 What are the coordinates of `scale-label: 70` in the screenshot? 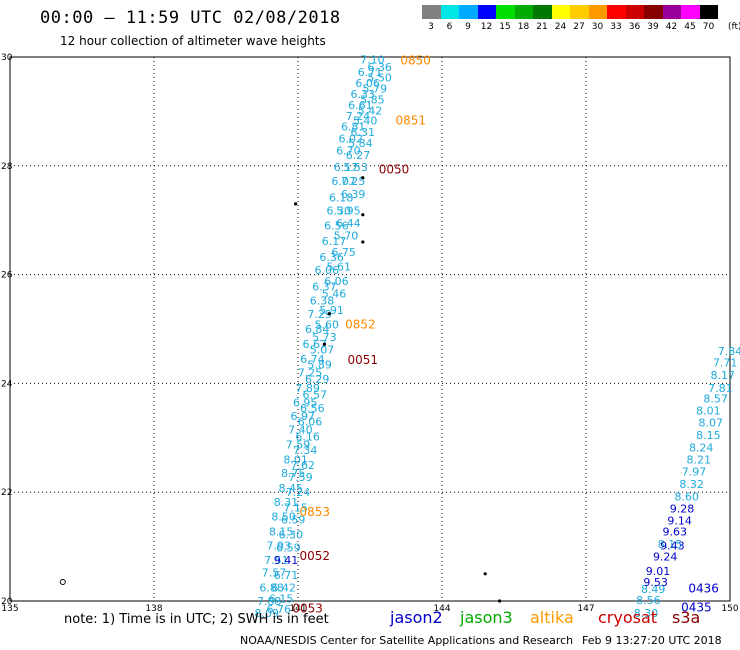 It's located at (708, 27).